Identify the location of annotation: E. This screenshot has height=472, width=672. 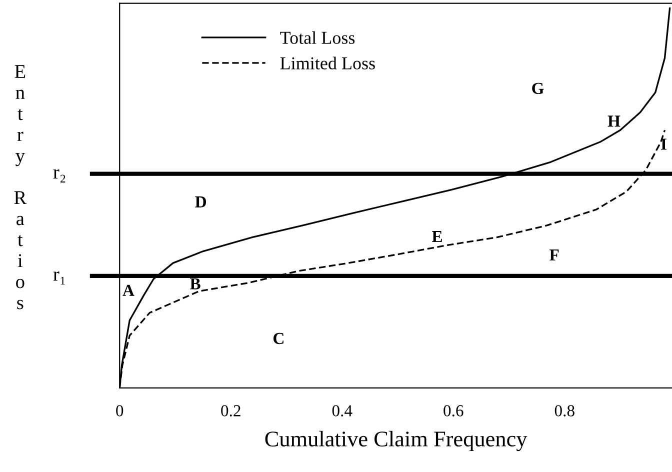
(437, 236).